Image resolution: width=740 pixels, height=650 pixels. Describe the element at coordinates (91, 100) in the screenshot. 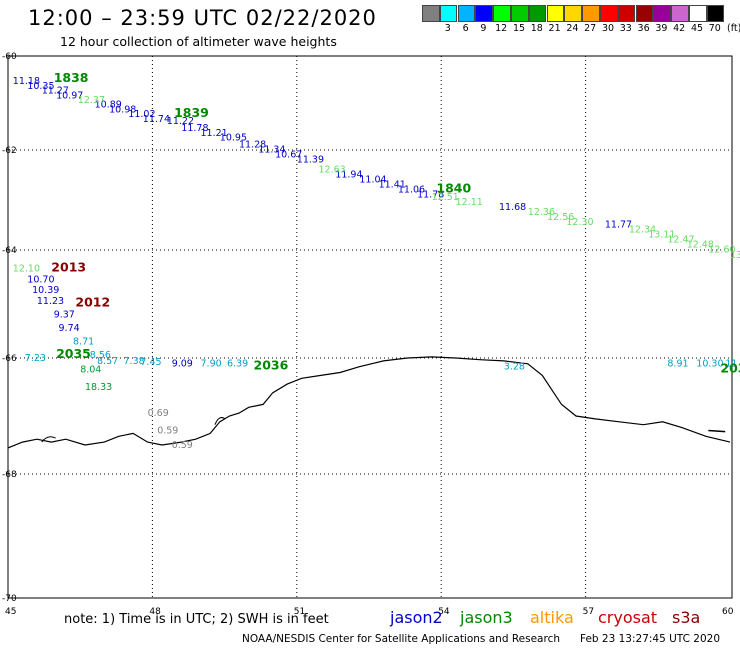

I see `swh-label: 12.37` at that location.